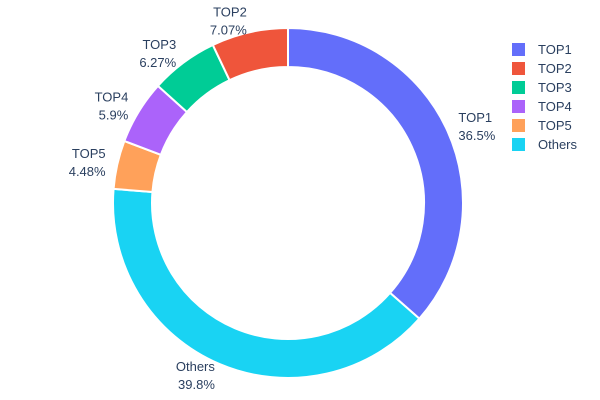  I want to click on legend-item-others: Others, so click(544, 144).